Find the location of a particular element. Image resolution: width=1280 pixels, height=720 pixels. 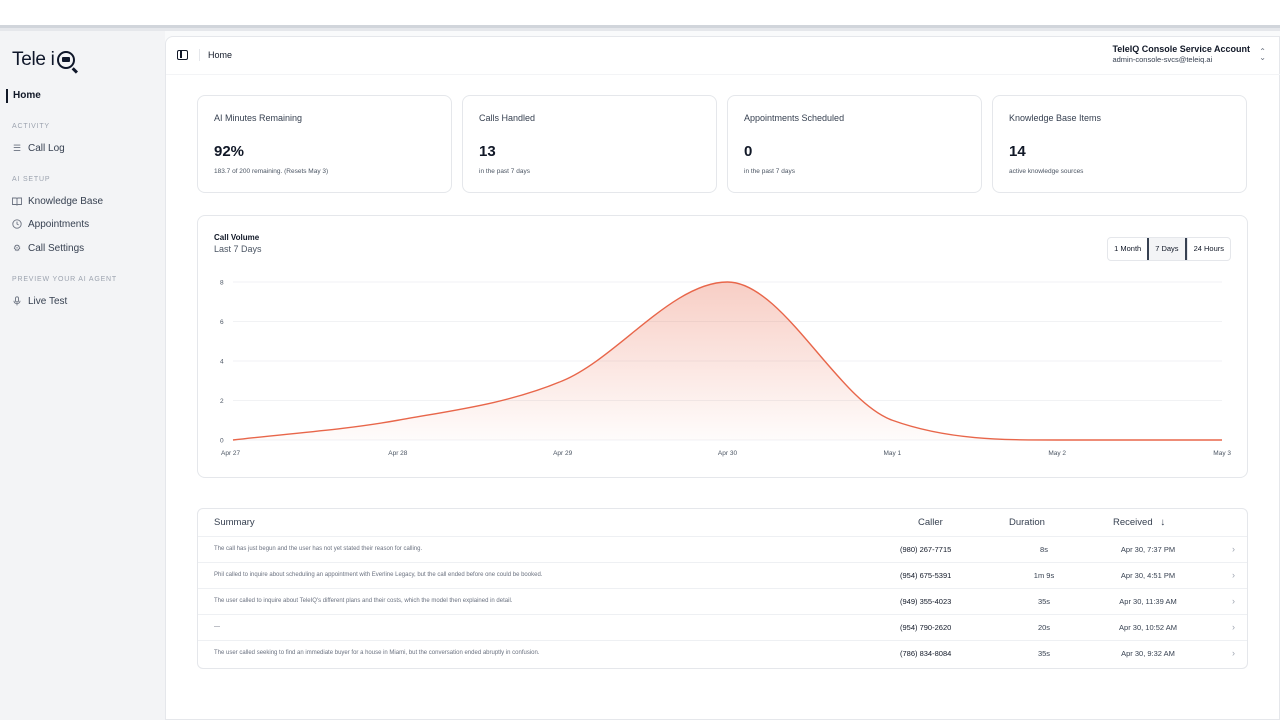

received-cell: Apr 30, 11:39 AM is located at coordinates (1148, 601).